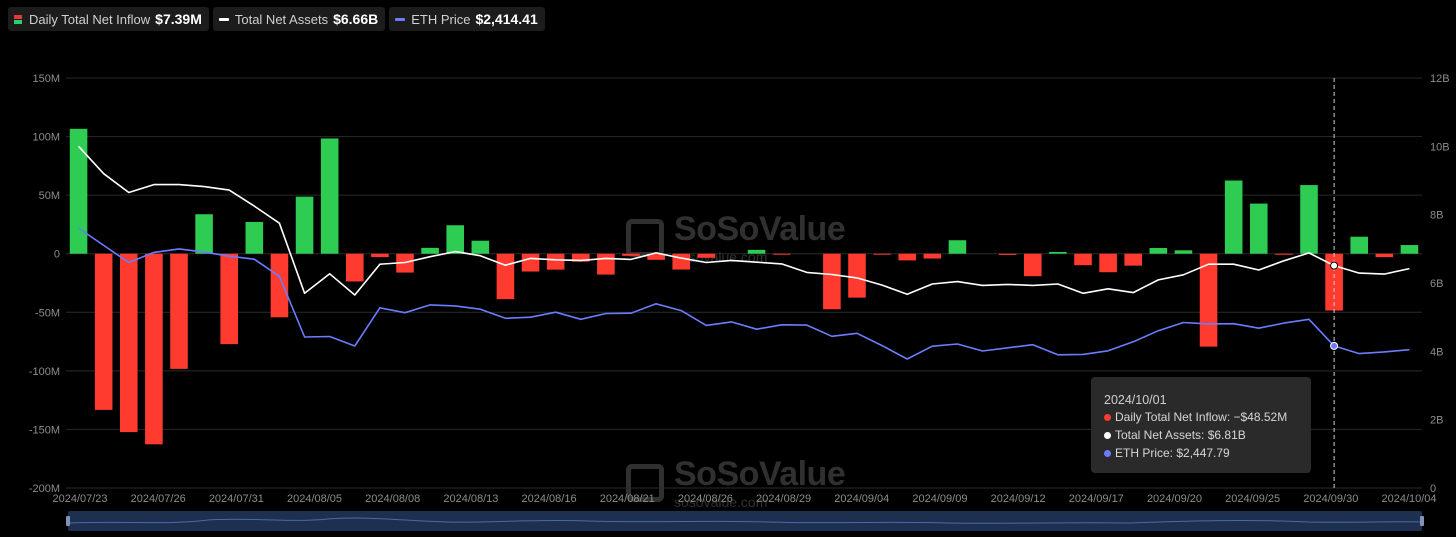 The image size is (1456, 537). Describe the element at coordinates (400, 19) in the screenshot. I see `blue-line-swatch-icon` at that location.